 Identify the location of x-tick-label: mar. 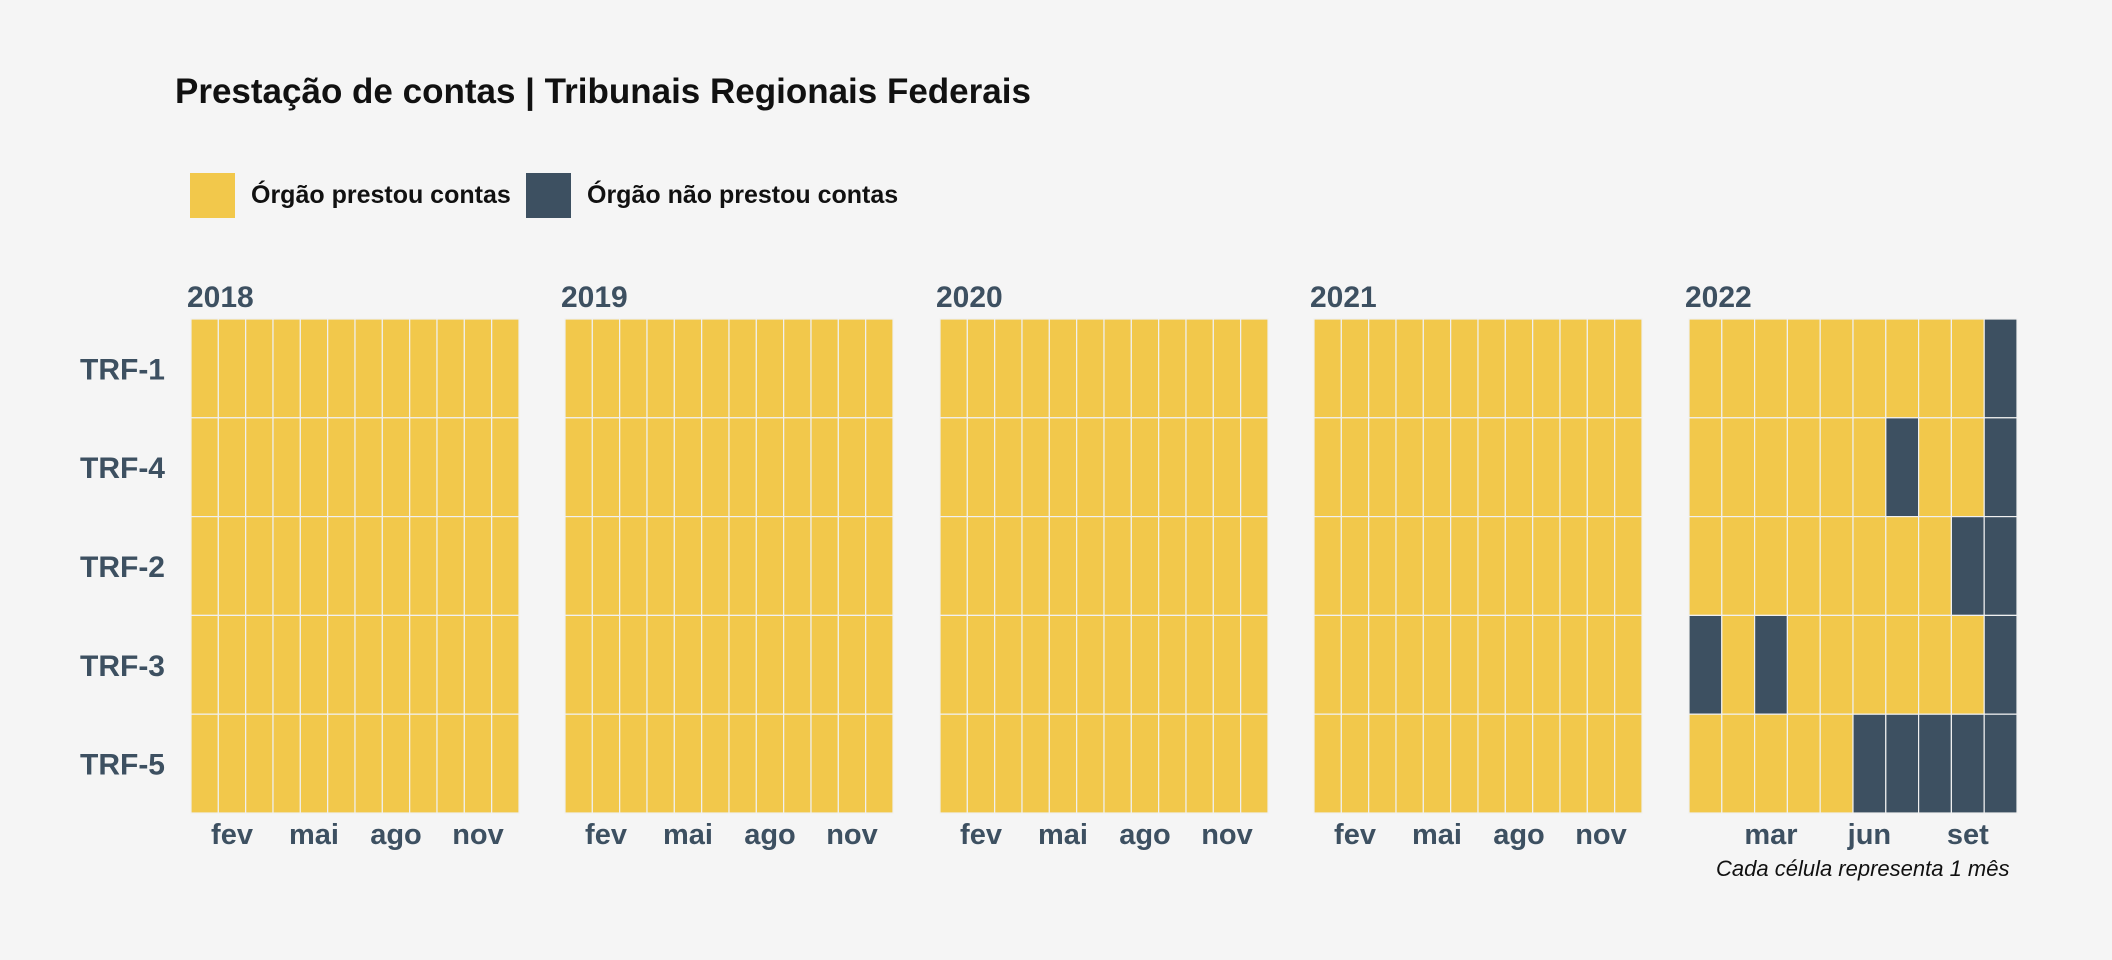
(1770, 835).